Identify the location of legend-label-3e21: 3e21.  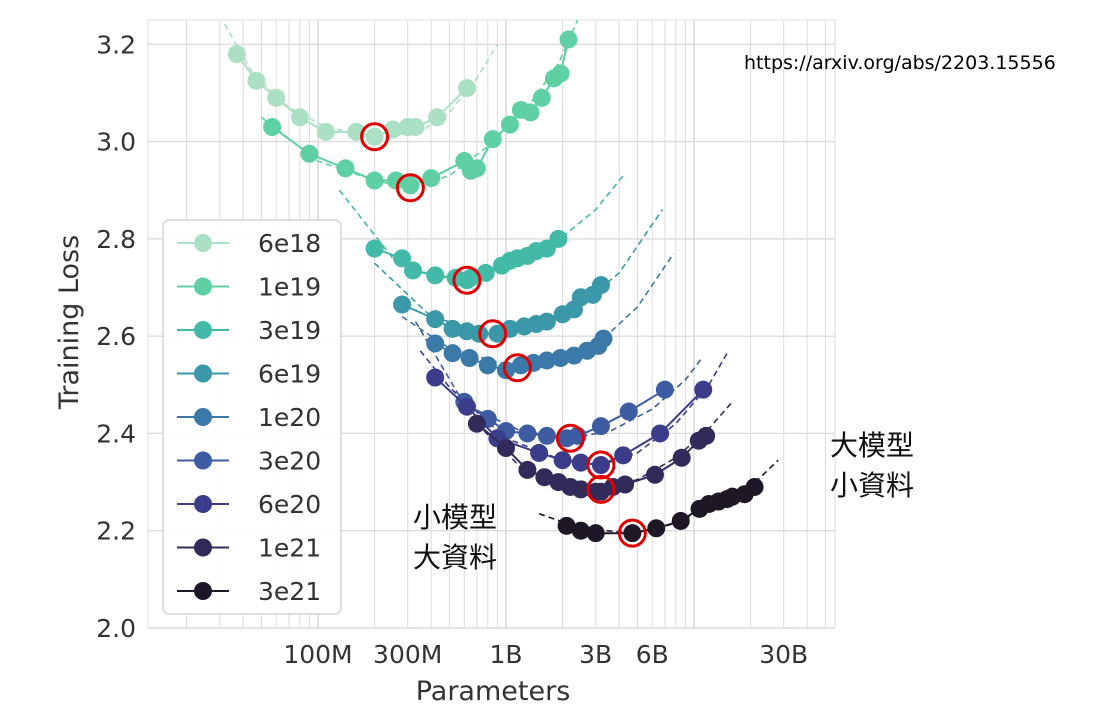
(289, 591).